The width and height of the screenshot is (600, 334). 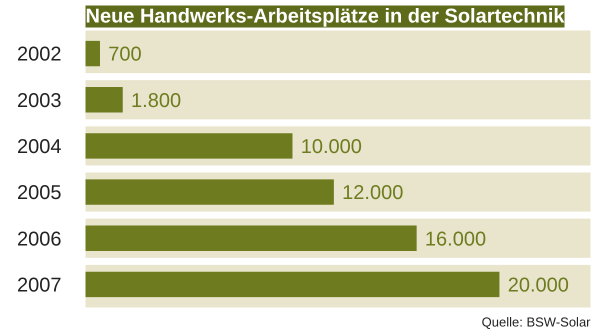 I want to click on y-tick-label: 2007, so click(x=39, y=285).